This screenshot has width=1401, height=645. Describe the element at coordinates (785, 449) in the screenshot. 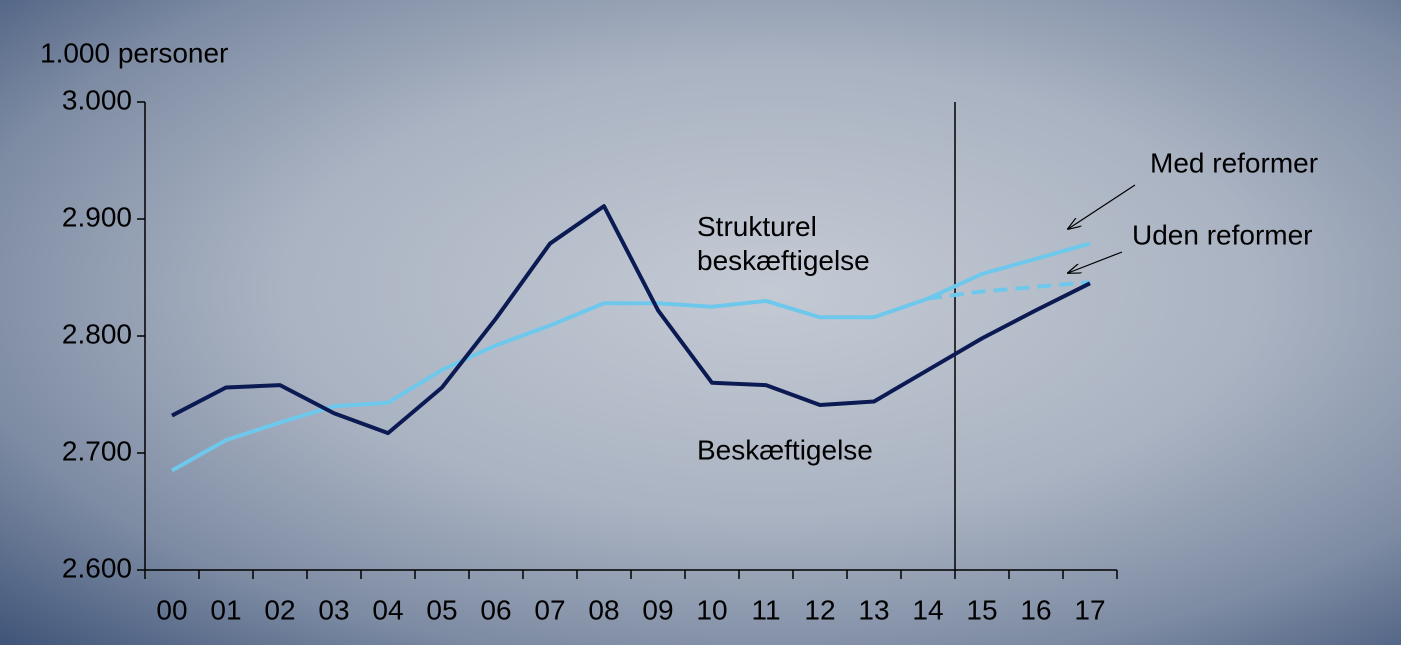

I see `series-label: Beskæftigelse` at that location.